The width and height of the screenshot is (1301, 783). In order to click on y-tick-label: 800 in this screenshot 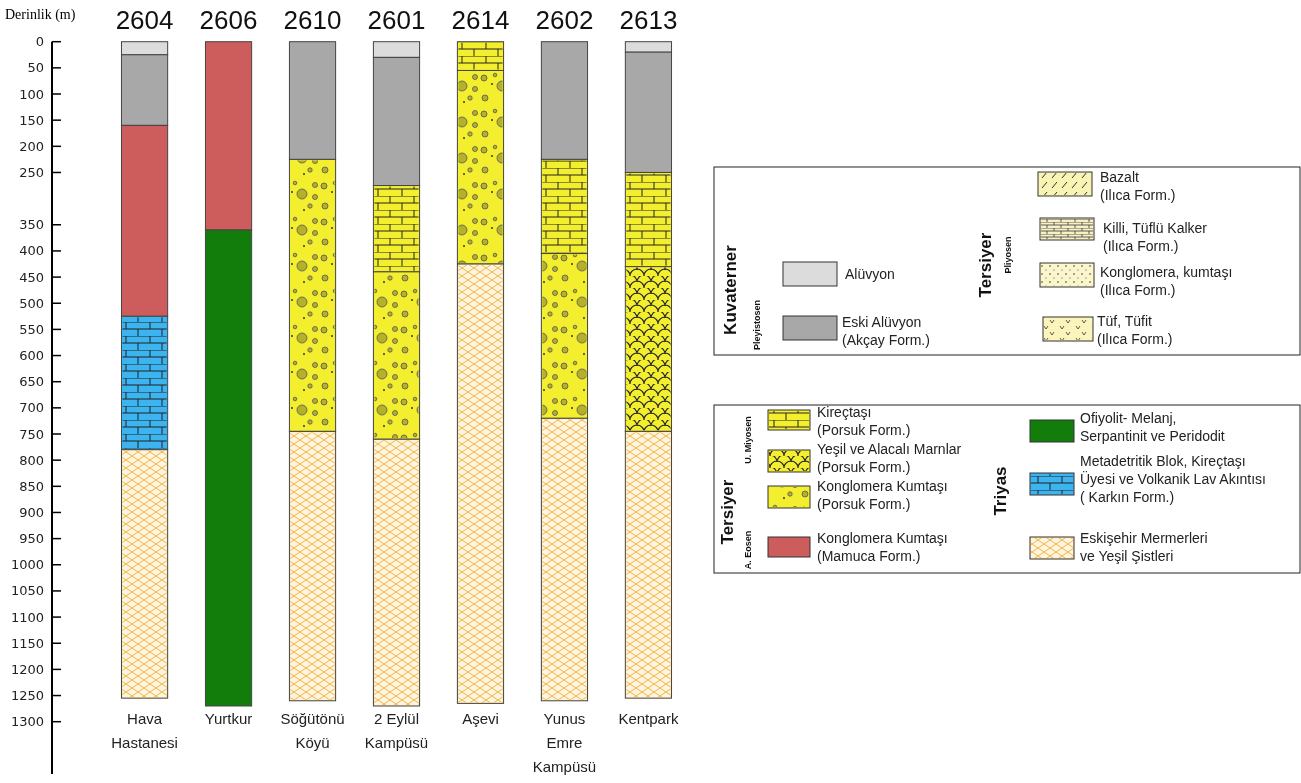, I will do `click(31, 460)`.